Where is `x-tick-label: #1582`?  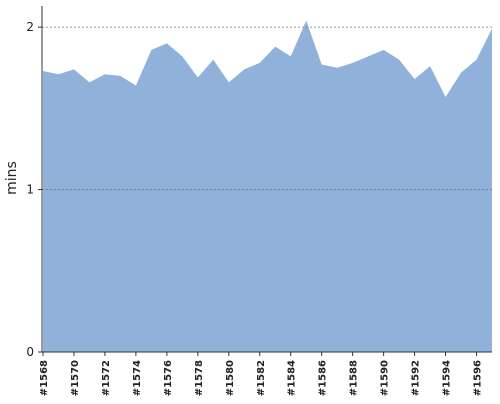
x-tick-label: #1582 is located at coordinates (261, 378).